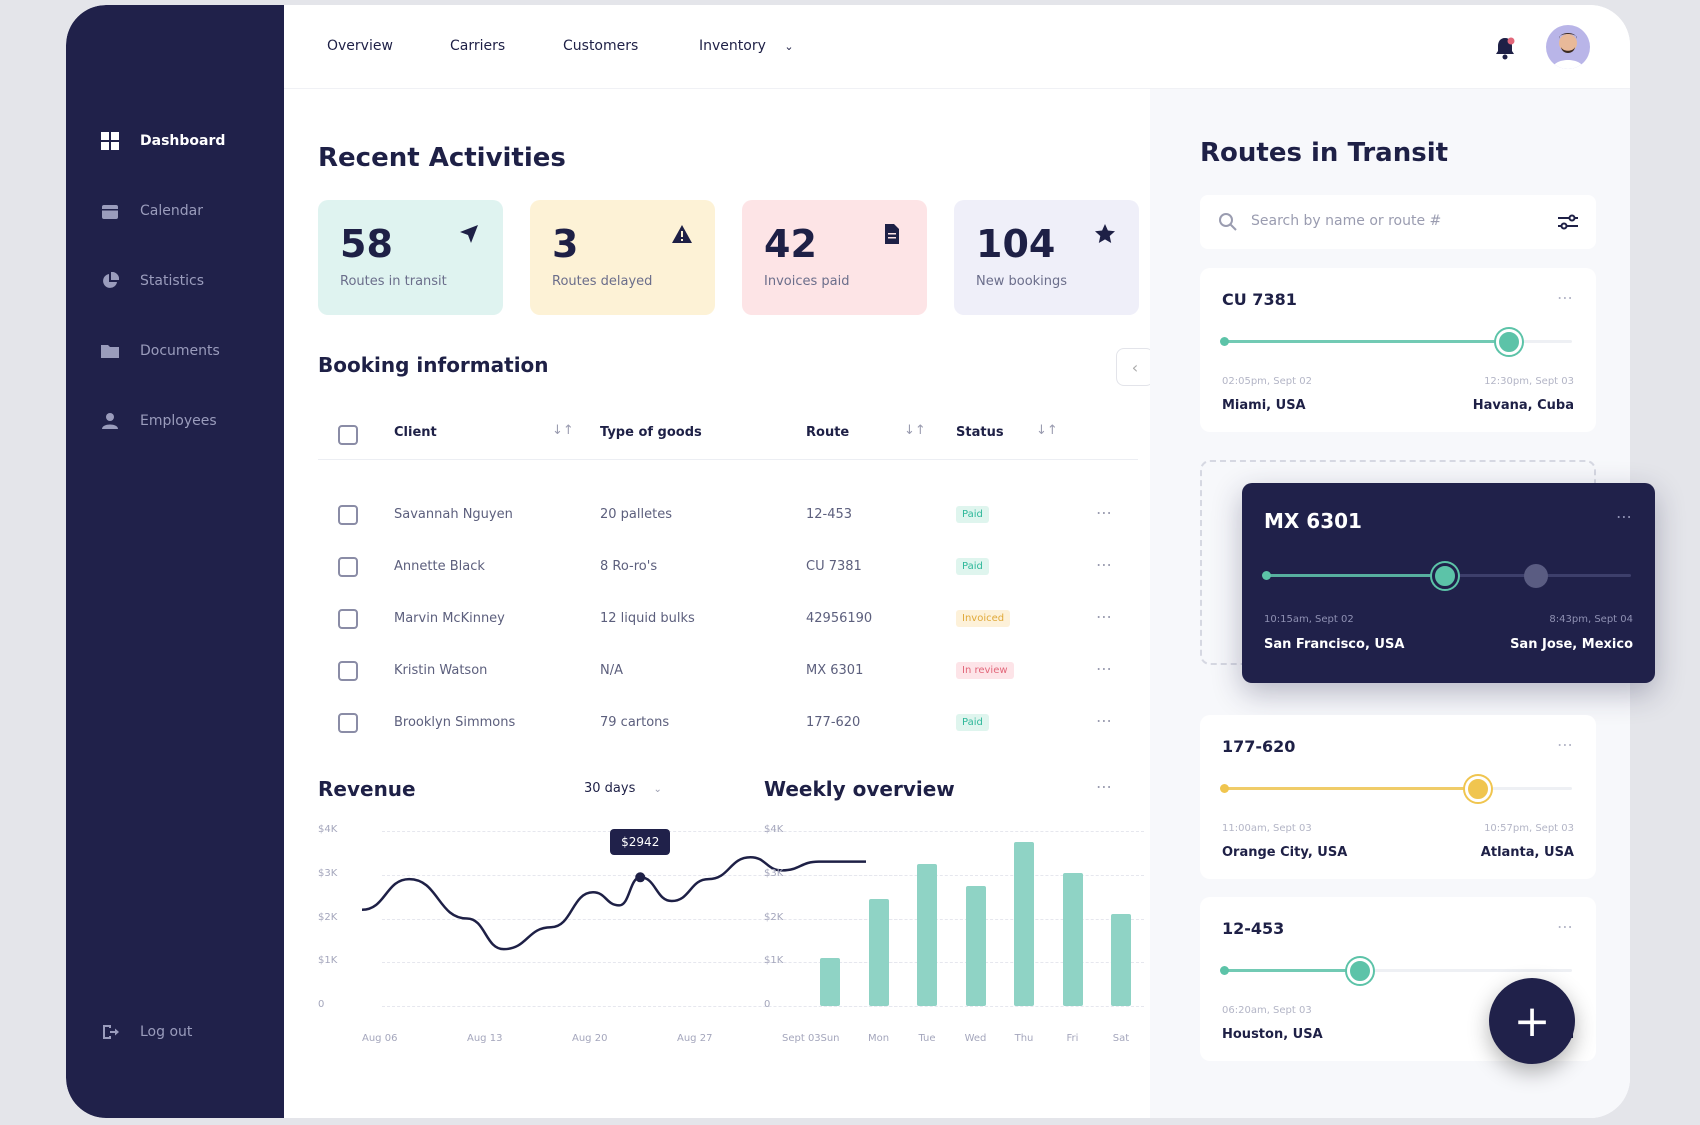 Image resolution: width=1700 pixels, height=1125 pixels. I want to click on bell-icon, so click(1505, 48).